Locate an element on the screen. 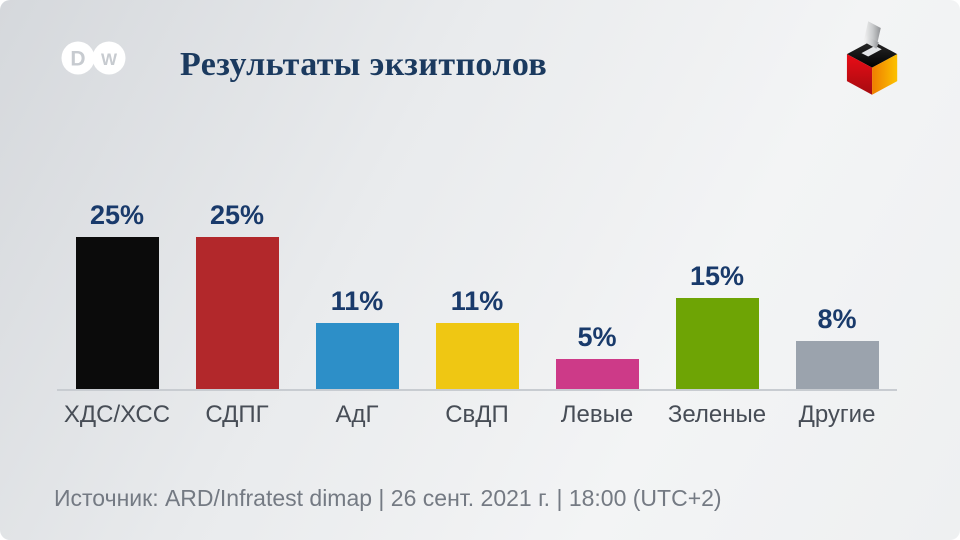  logo-letter-w: W is located at coordinates (109, 59).